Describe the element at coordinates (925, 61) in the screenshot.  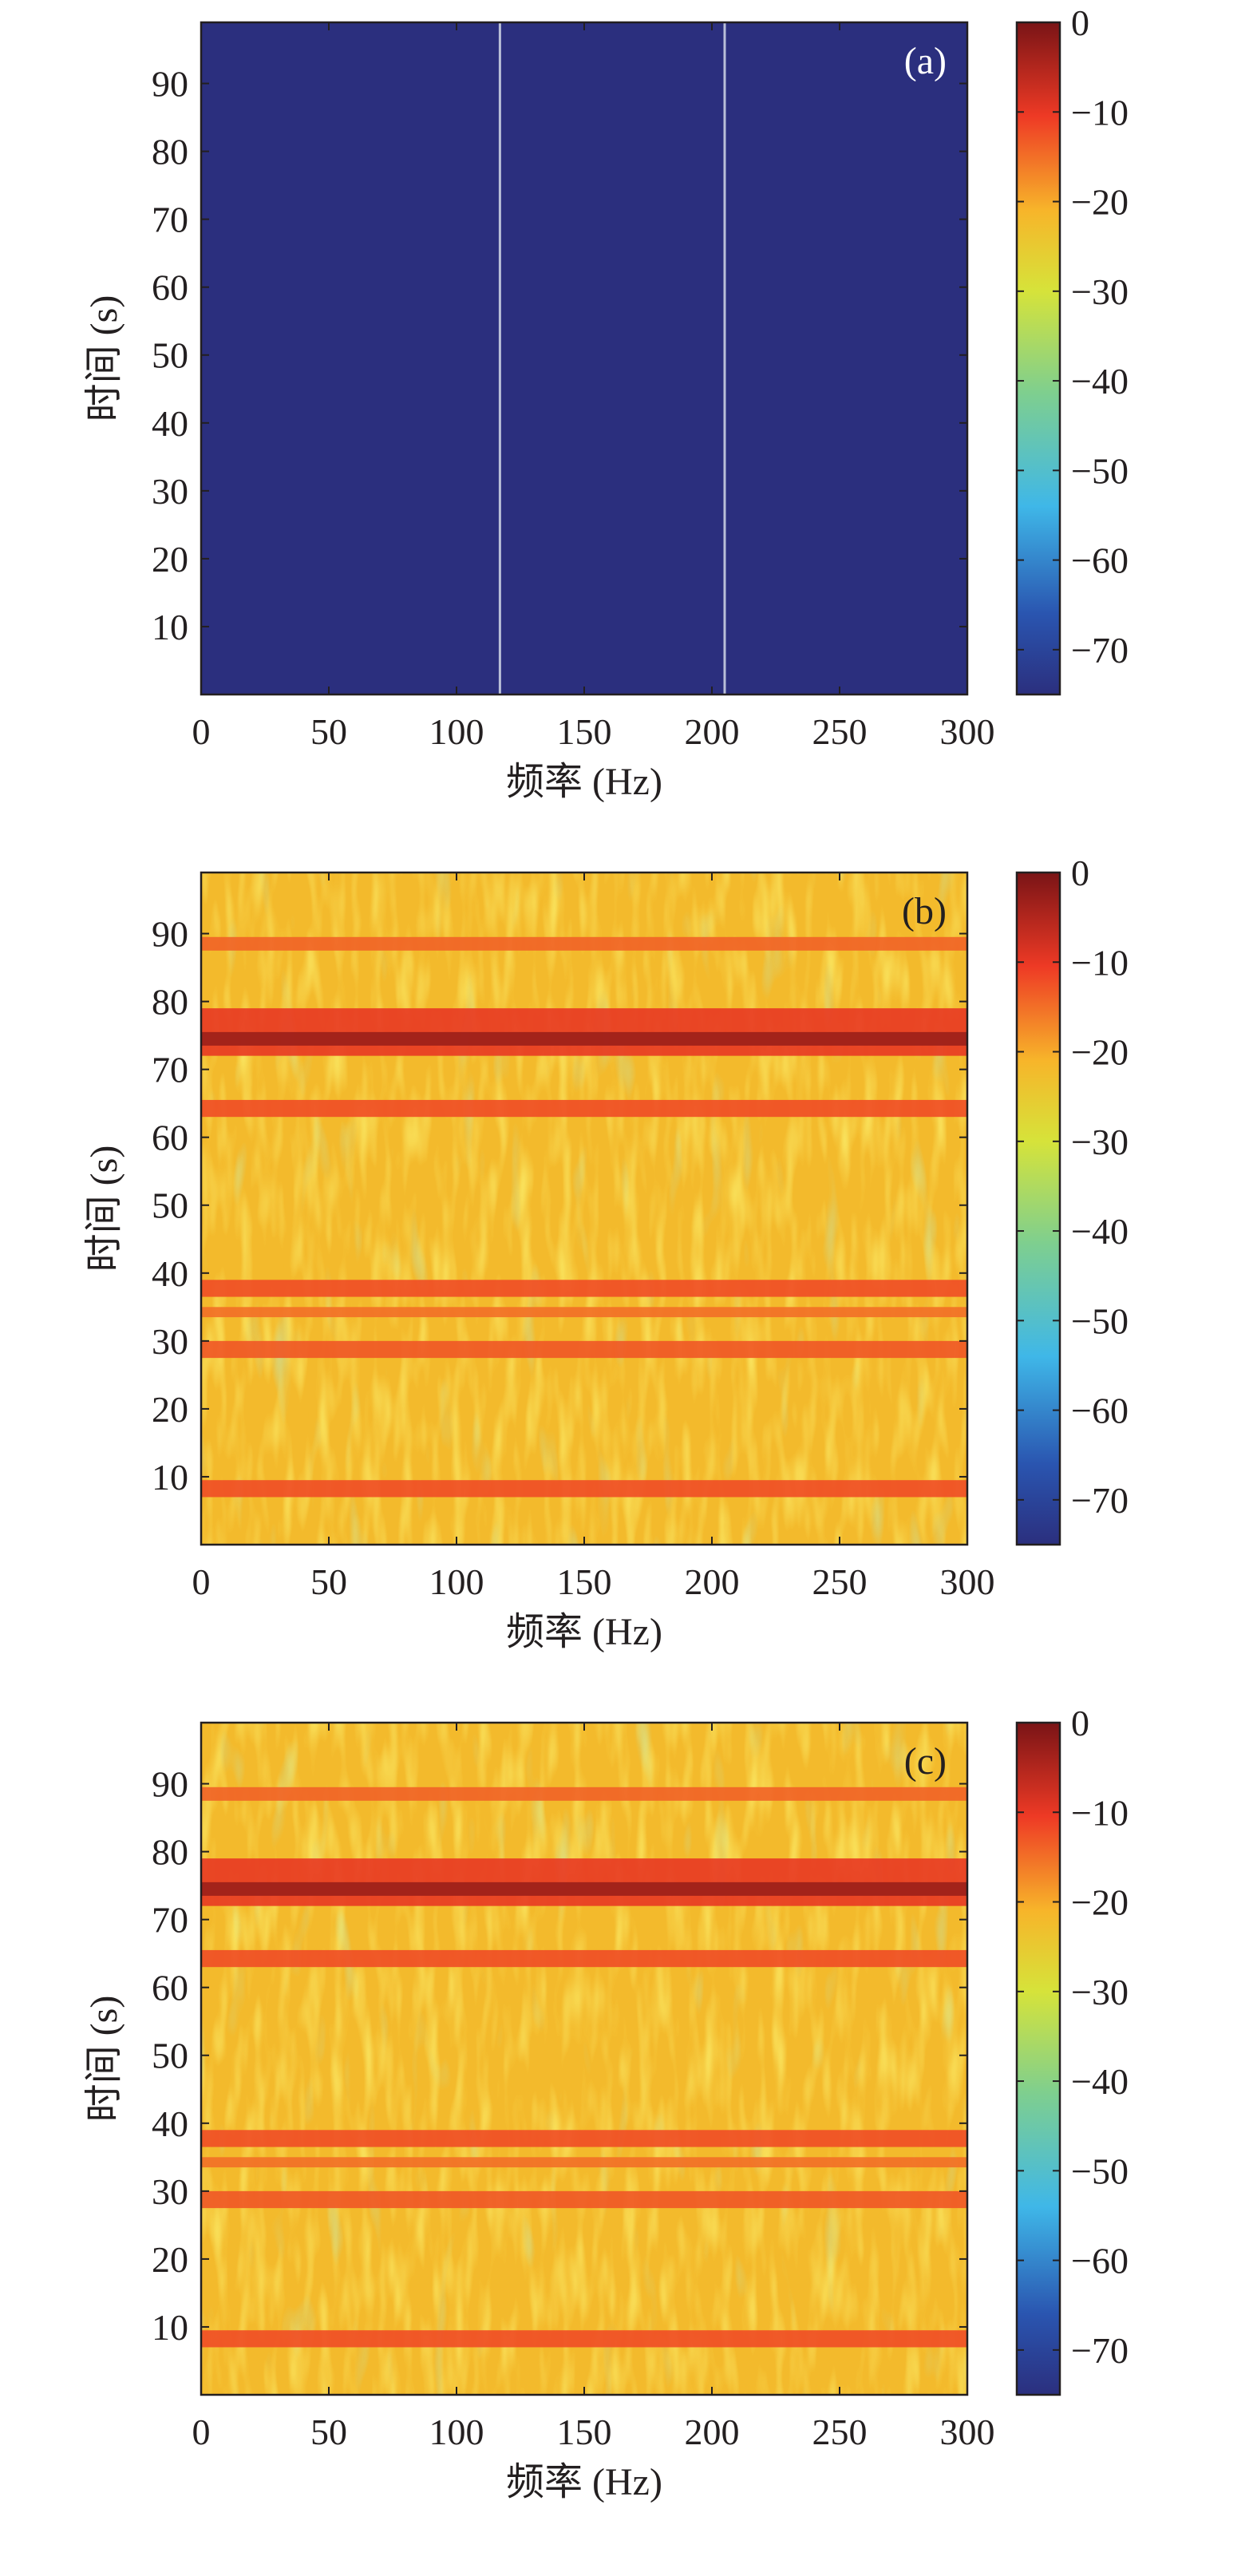
I see `panel-label: (a)` at that location.